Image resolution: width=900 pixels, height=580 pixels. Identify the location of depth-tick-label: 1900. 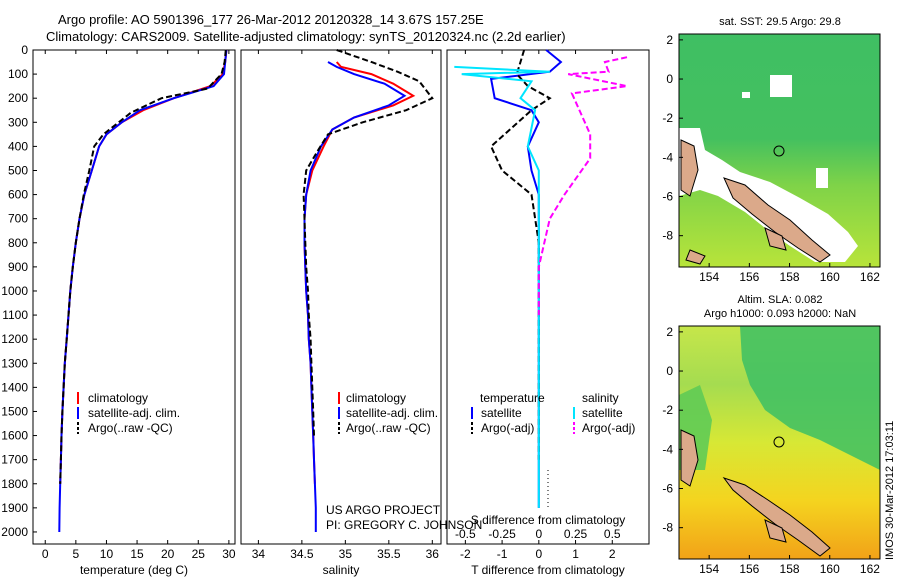
(14, 508).